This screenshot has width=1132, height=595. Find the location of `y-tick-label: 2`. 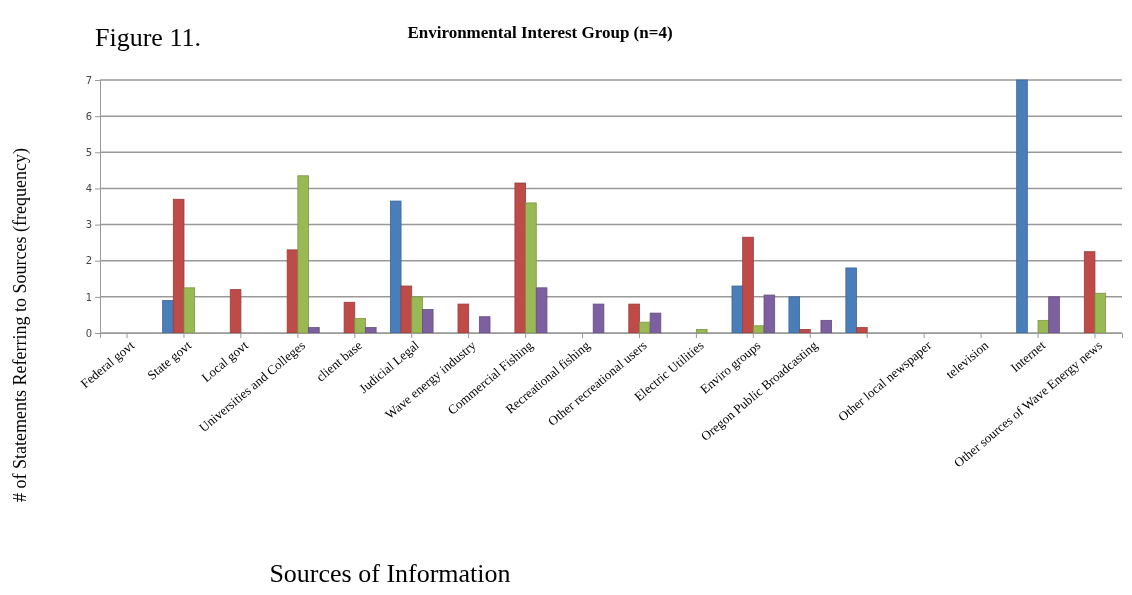

y-tick-label: 2 is located at coordinates (88, 261).